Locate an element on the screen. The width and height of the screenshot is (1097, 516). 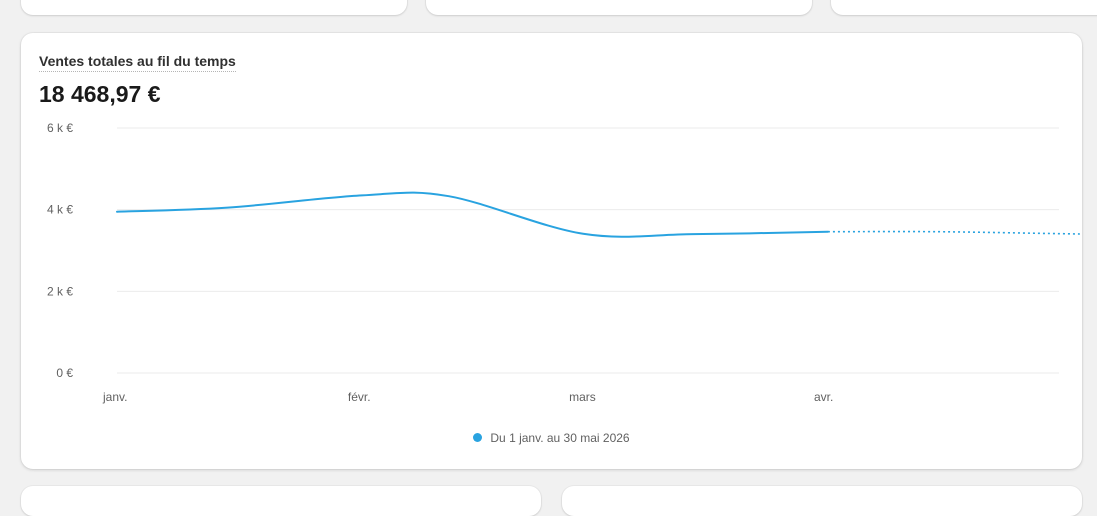
bottom-card-left is located at coordinates (281, 501).